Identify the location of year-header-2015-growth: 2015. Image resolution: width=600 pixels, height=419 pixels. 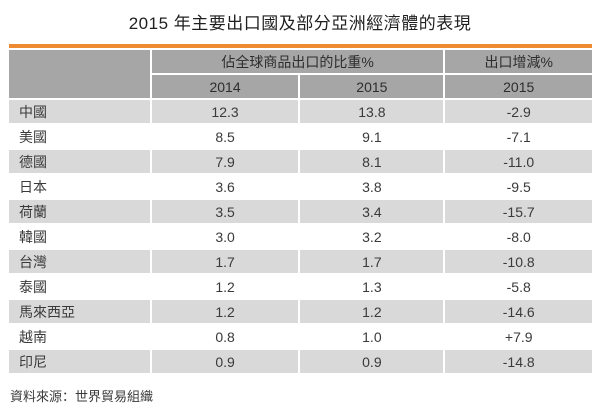
(518, 86).